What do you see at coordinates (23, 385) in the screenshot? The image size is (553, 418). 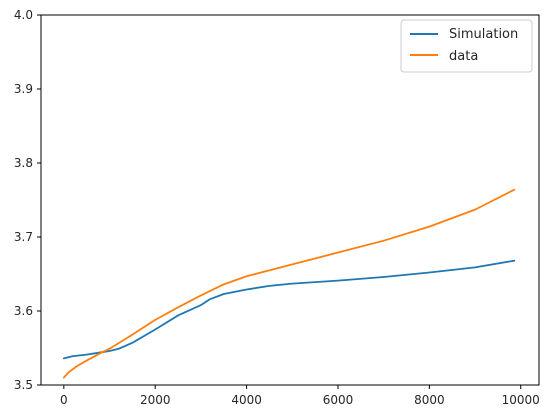 I see `y-tick-label: 3.5` at bounding box center [23, 385].